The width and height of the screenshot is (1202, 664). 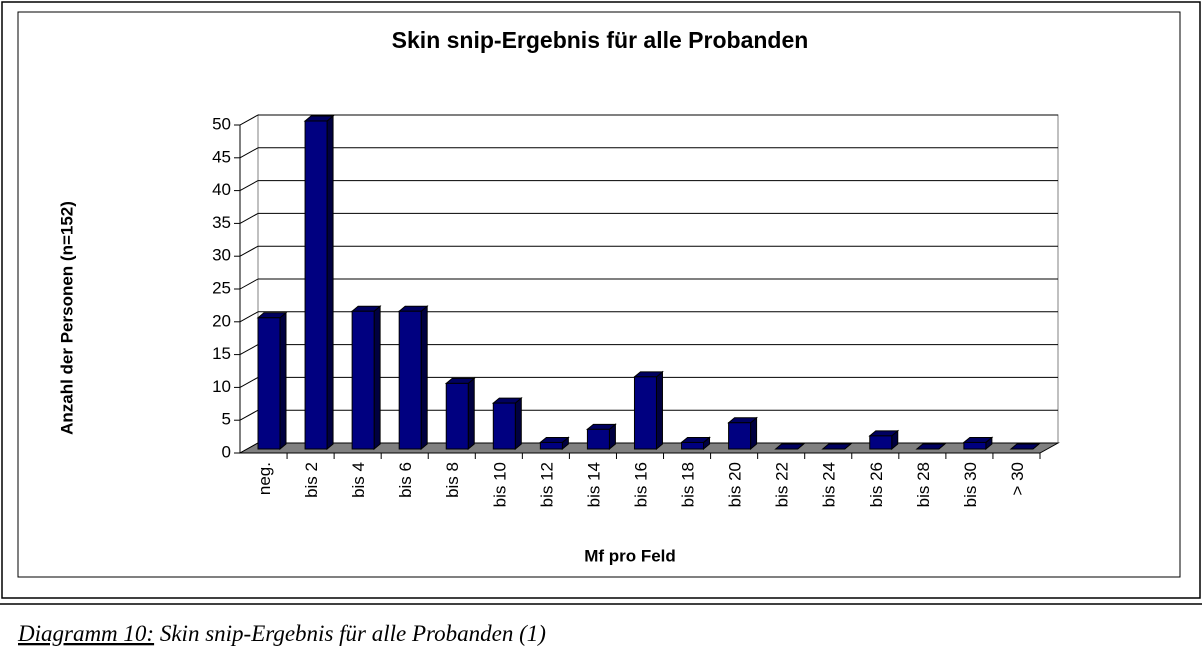 I want to click on caption-label: Diagramm 10:, so click(x=85, y=633).